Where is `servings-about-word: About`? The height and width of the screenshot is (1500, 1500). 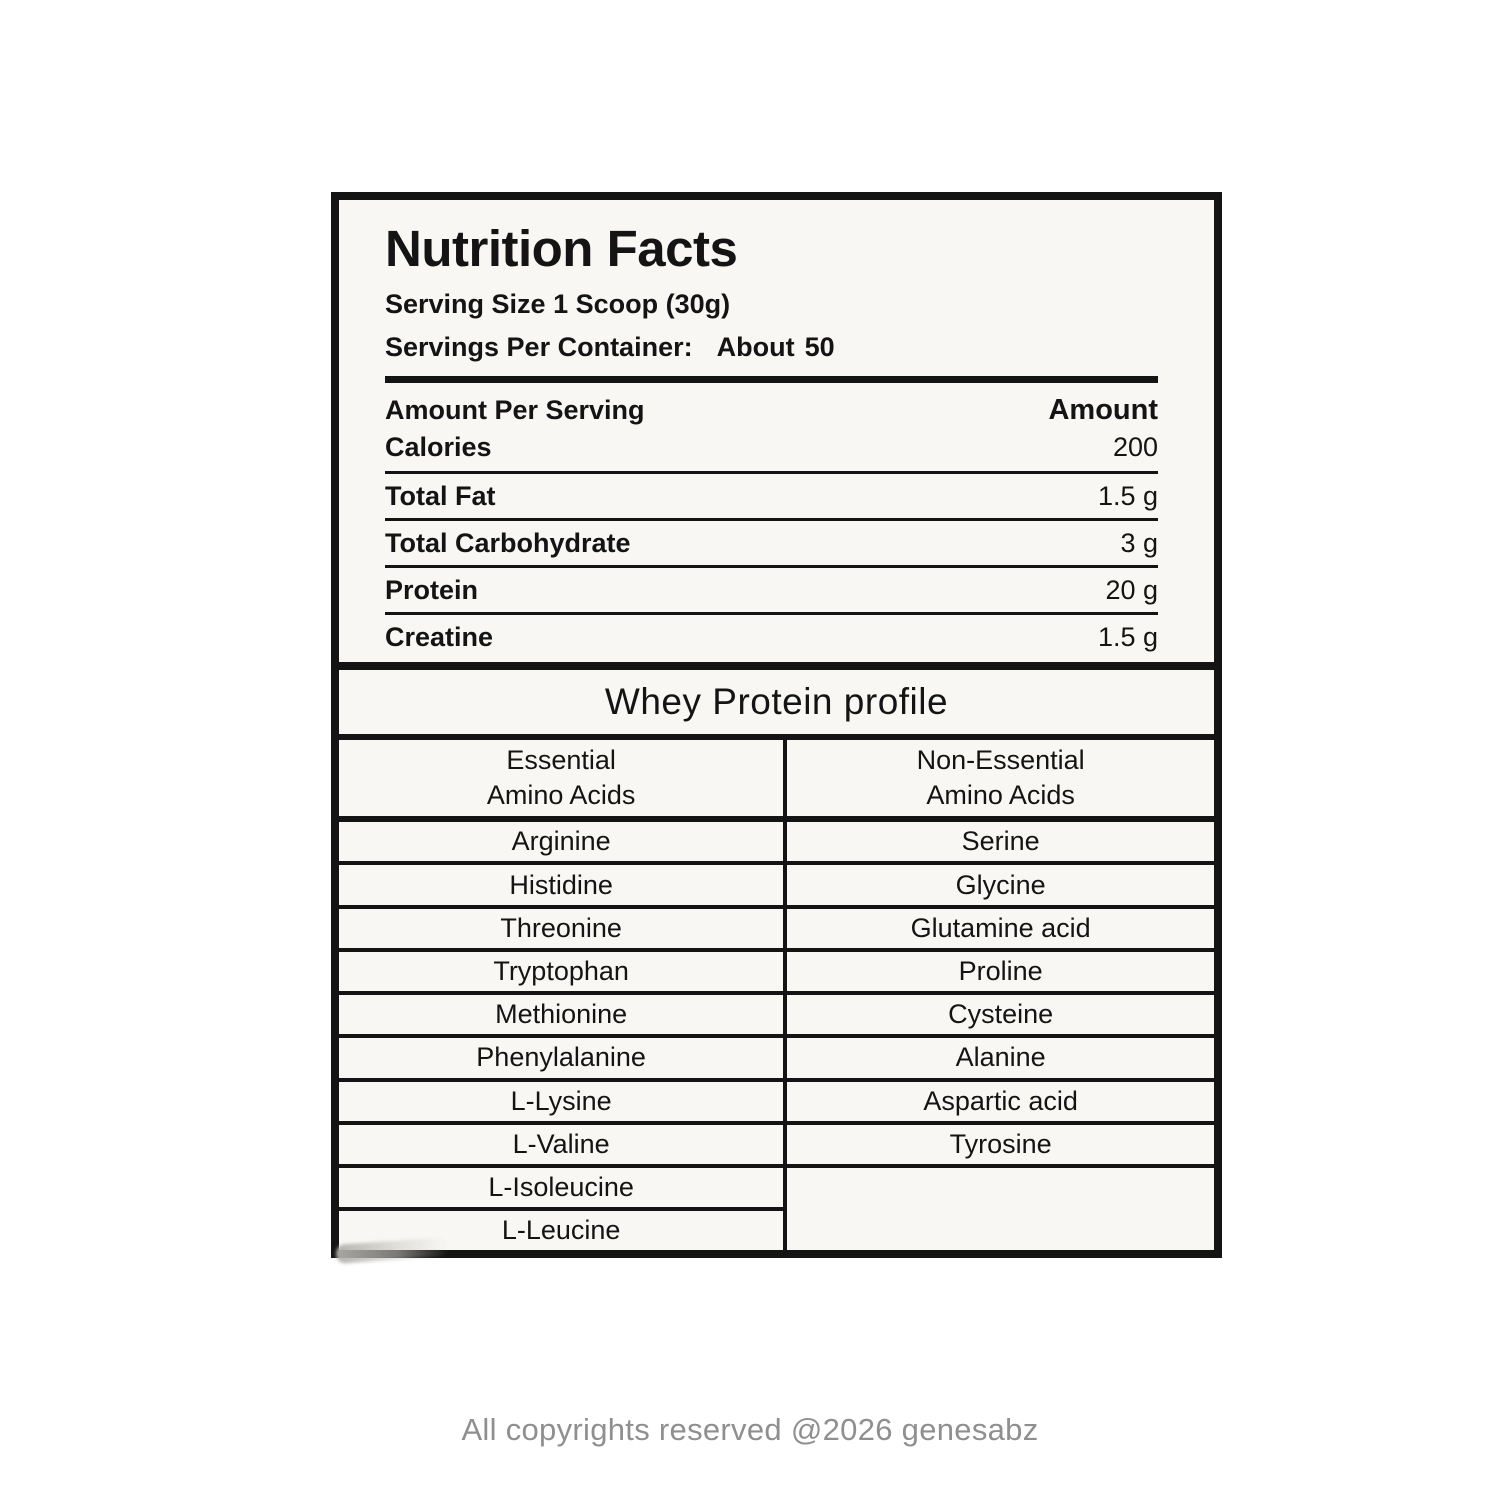 servings-about-word: About is located at coordinates (755, 347).